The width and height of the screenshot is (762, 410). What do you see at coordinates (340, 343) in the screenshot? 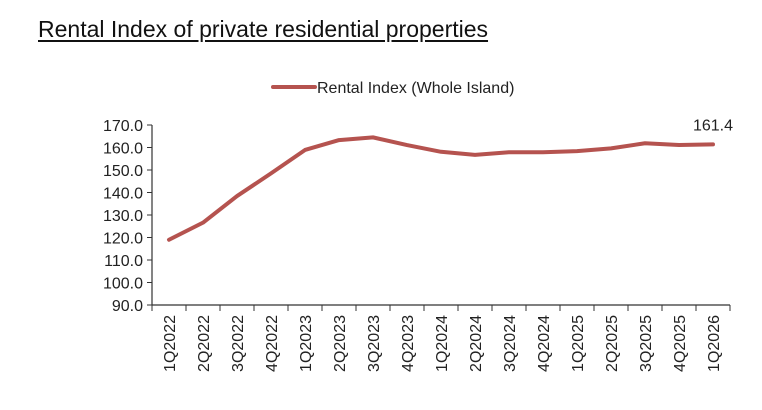
I see `x-tick-label: 2Q2023` at bounding box center [340, 343].